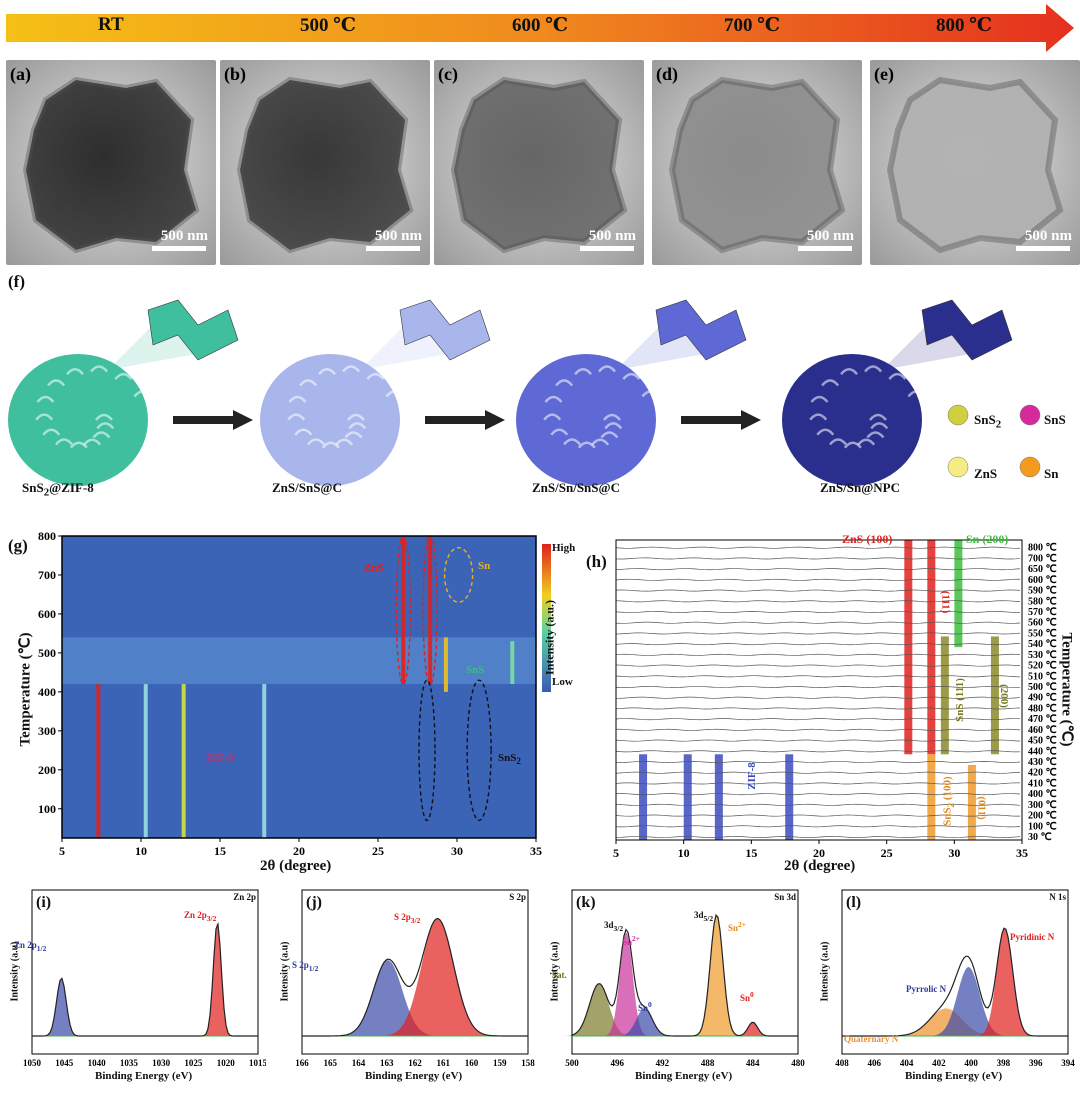 The image size is (1080, 1111). Describe the element at coordinates (47, 575) in the screenshot. I see `y-tick-label: 700` at that location.